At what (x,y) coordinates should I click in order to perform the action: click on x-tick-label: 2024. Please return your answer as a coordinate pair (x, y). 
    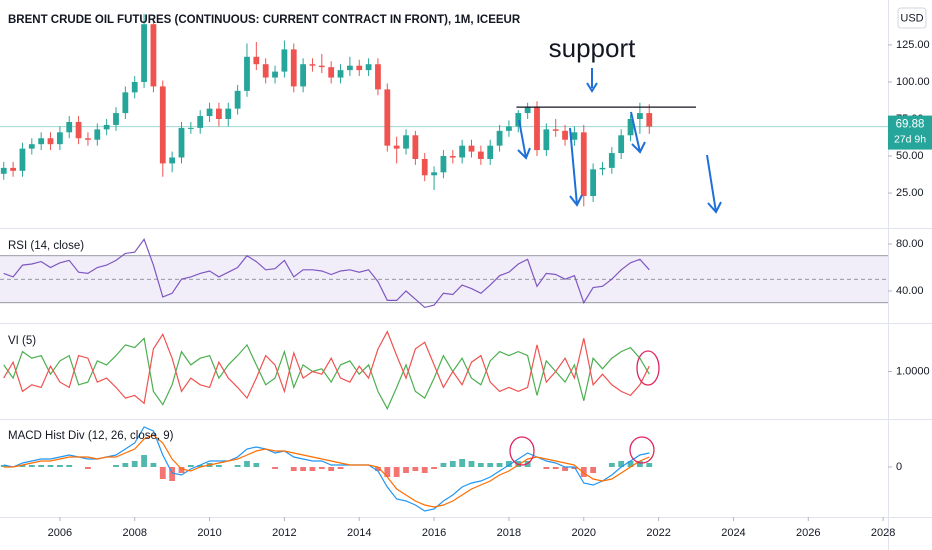
    Looking at the image, I should click on (733, 533).